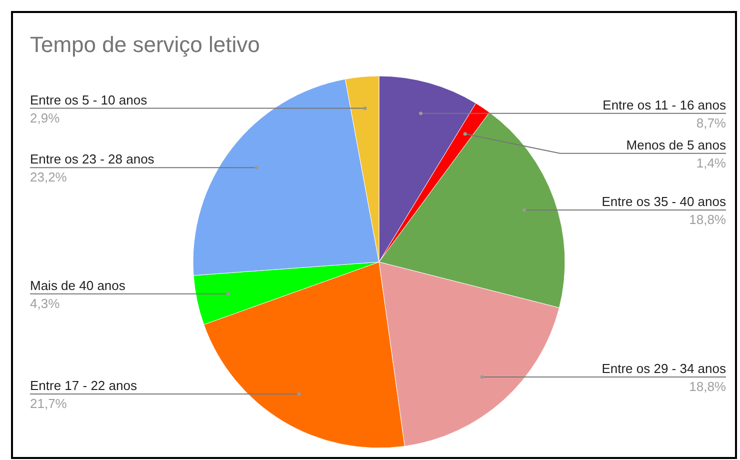 The height and width of the screenshot is (460, 740). What do you see at coordinates (92, 159) in the screenshot?
I see `slice-label: Entre os 23 - 28 anos` at bounding box center [92, 159].